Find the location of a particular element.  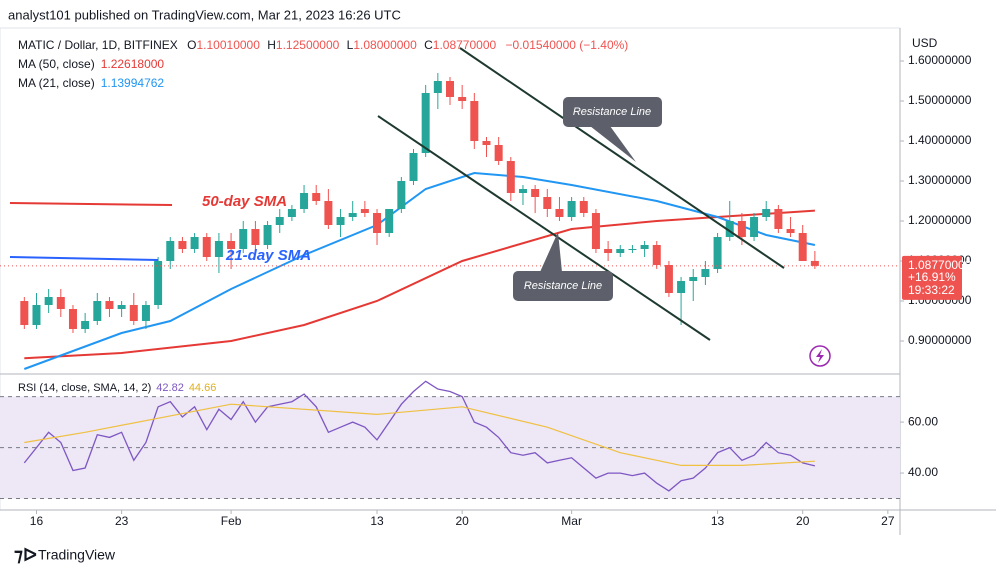

x-tick-label: Feb is located at coordinates (231, 521).